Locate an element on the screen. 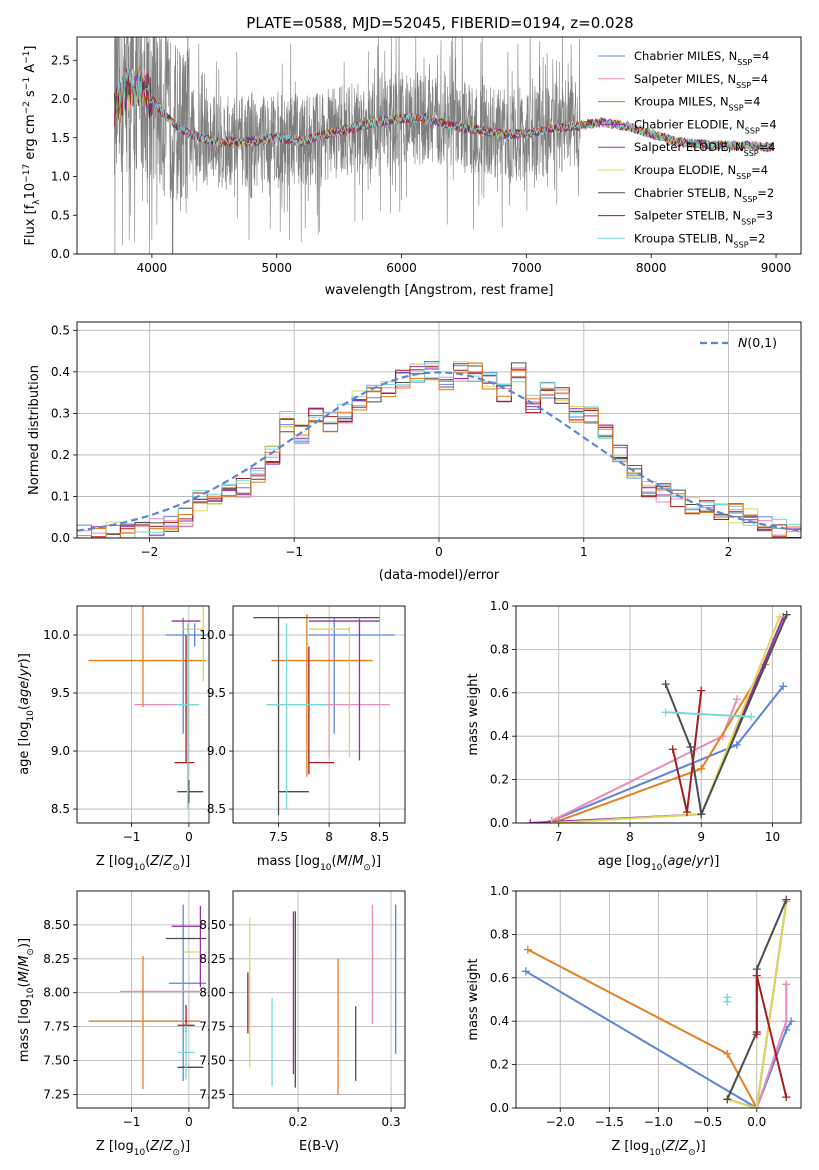 Image resolution: width=819 pixels, height=1170 pixels. y-tick-label: 0.6 is located at coordinates (499, 693).